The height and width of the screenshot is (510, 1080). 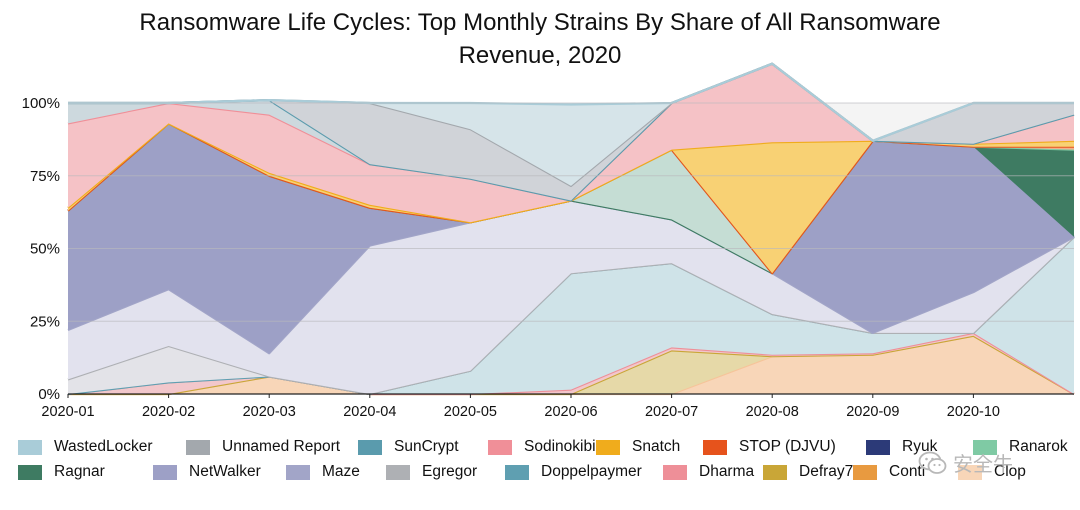 I want to click on legend-label: Ryuk, so click(x=920, y=446).